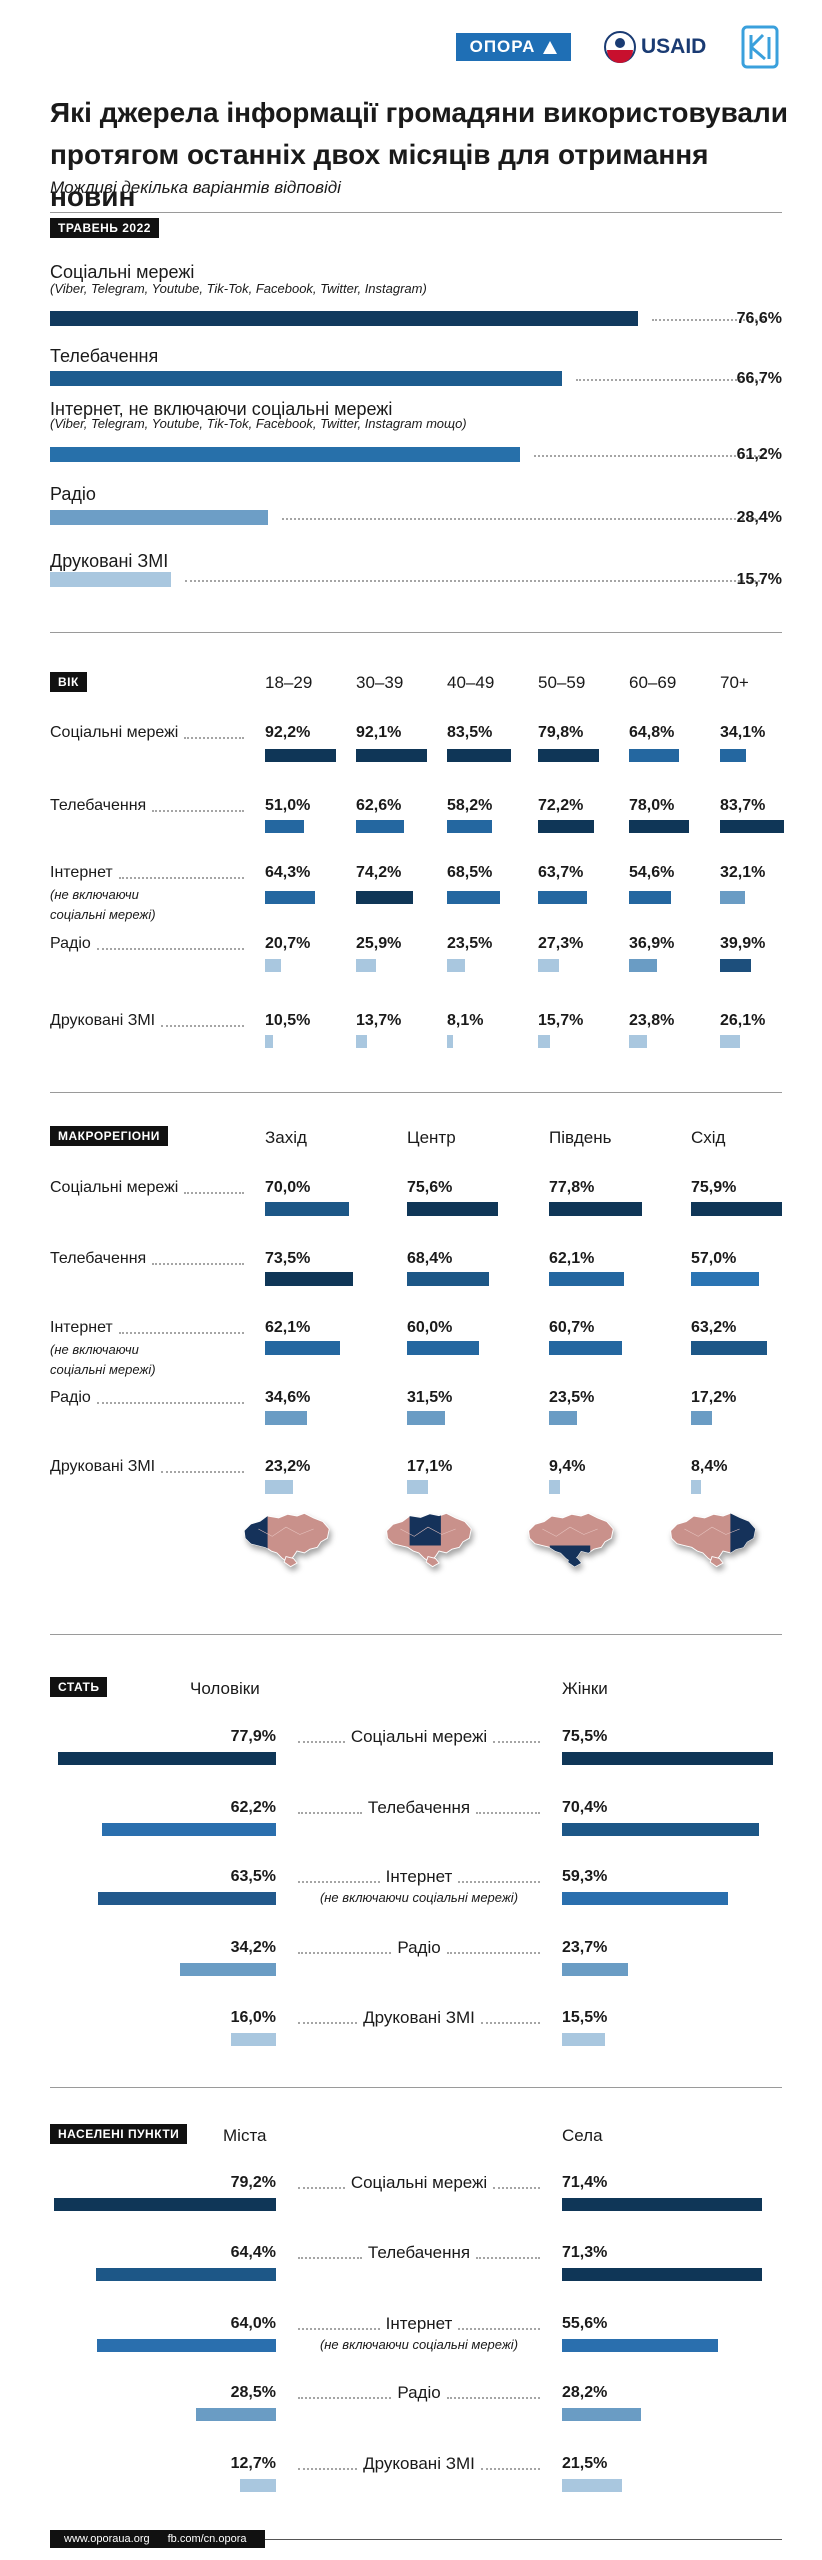 This screenshot has width=822, height=2560. Describe the element at coordinates (379, 732) in the screenshot. I see `value-label: 92,1%` at that location.